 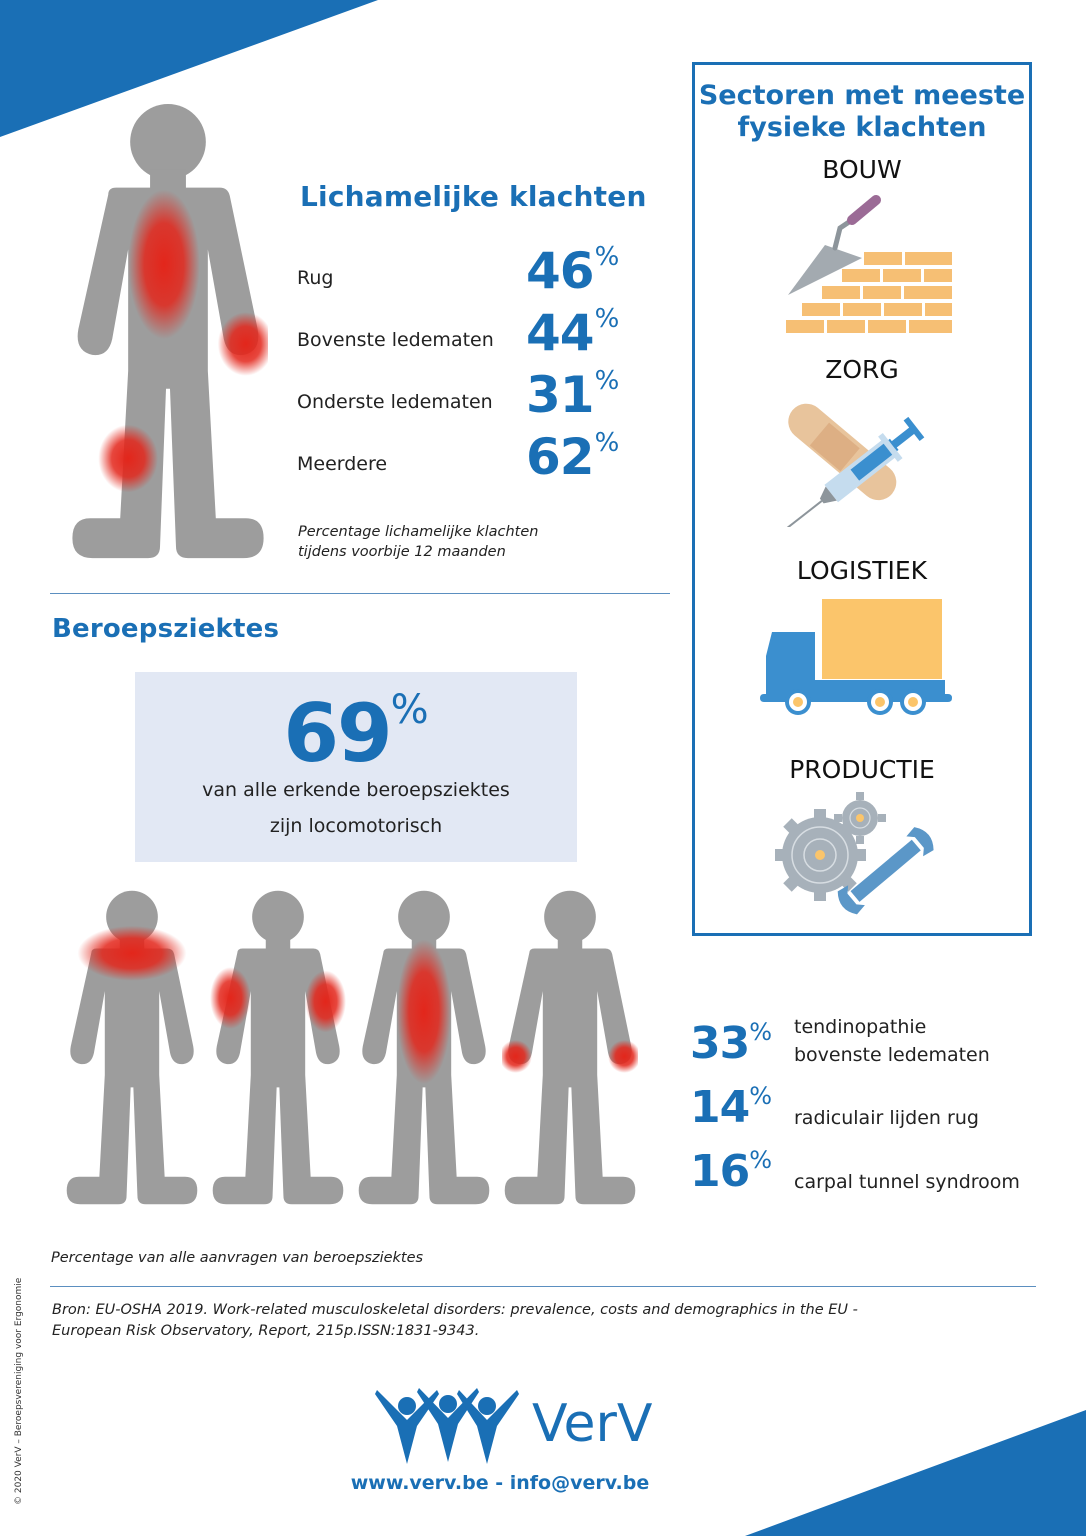 I want to click on sector-label-logistiek: LOGISTIEK, so click(x=862, y=570).